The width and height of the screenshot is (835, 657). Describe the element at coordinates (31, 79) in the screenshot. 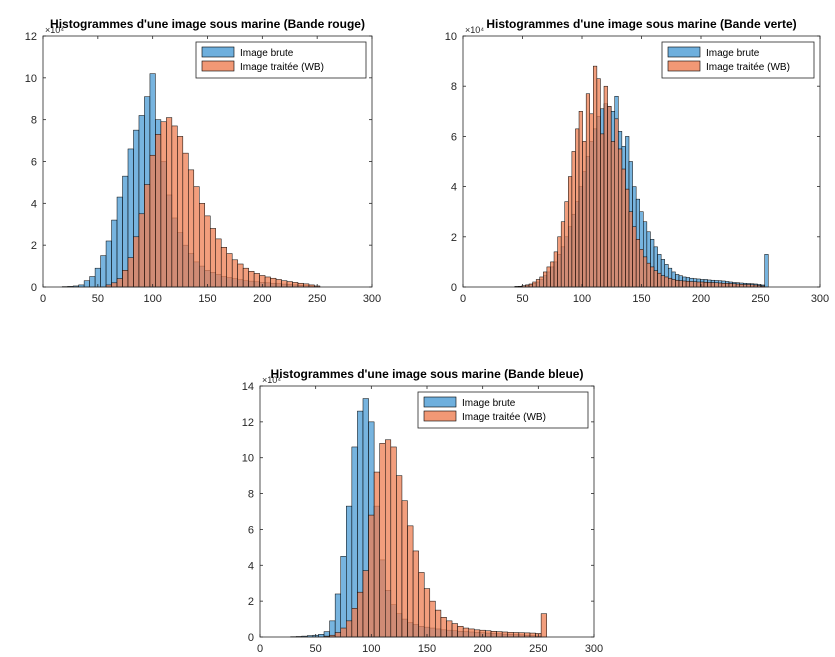

I see `y-tick-label: 10` at that location.